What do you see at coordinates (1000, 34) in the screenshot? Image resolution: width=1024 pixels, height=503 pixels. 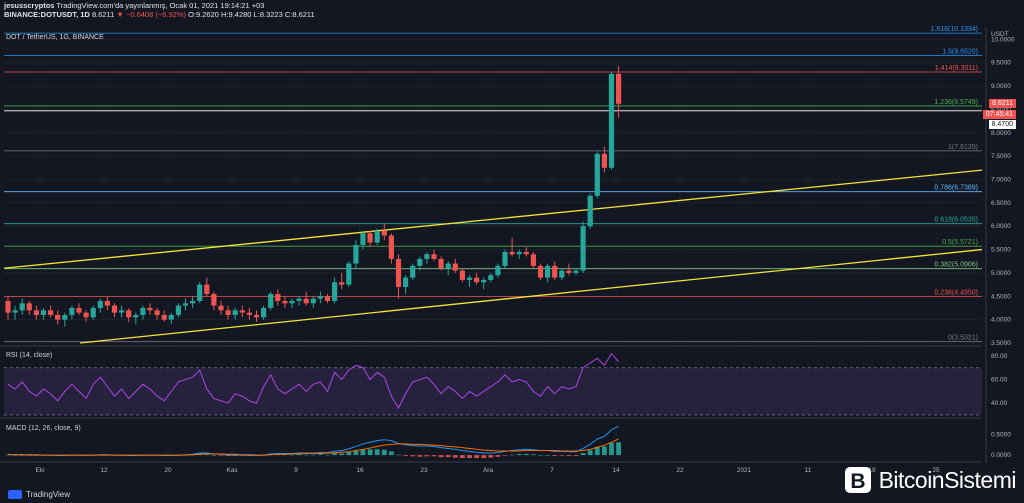 I see `currency-label: USDT` at bounding box center [1000, 34].